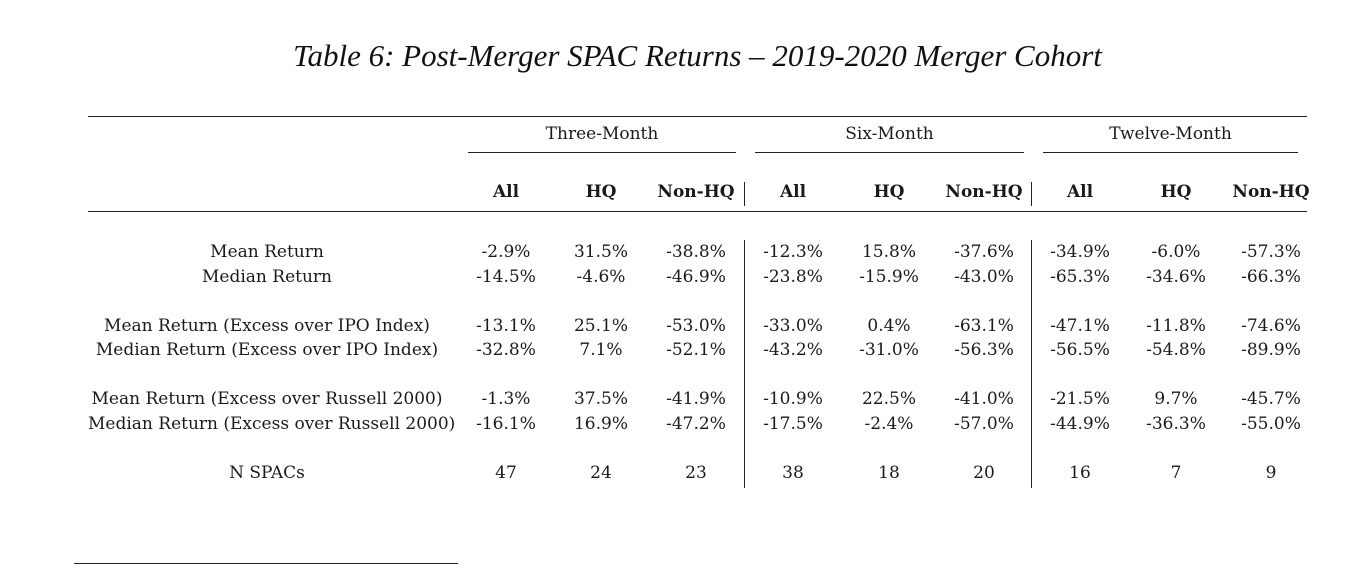  Describe the element at coordinates (1176, 326) in the screenshot. I see `cell-12m-hq: -11.8%` at that location.